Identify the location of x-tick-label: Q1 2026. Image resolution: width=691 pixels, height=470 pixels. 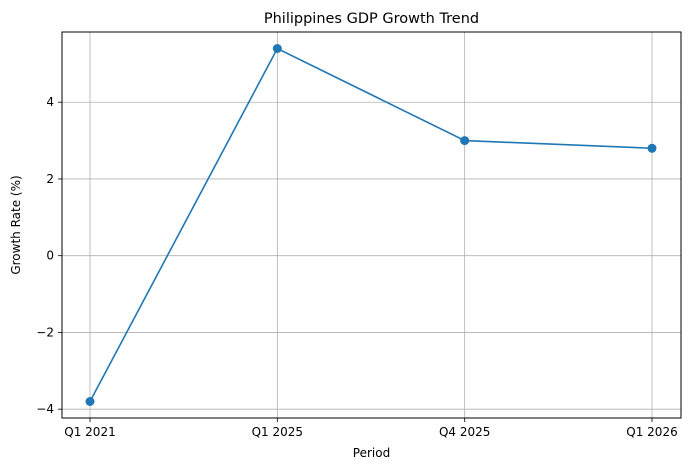
(651, 432).